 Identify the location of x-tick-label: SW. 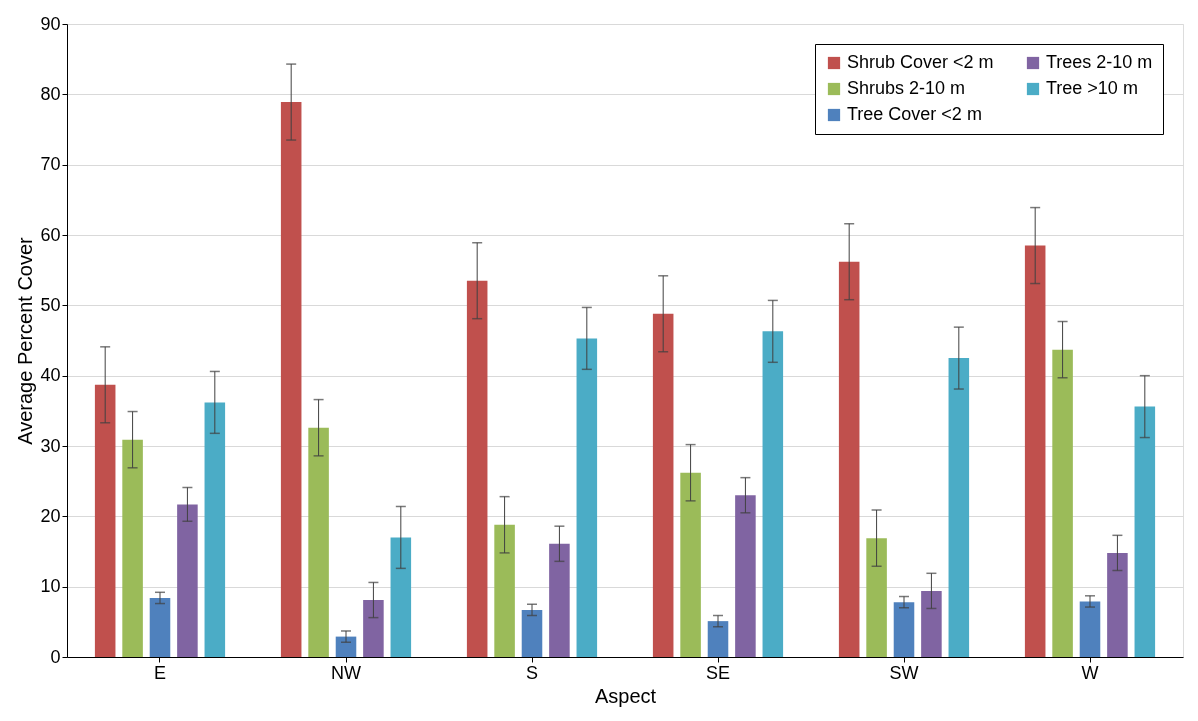
(904, 672).